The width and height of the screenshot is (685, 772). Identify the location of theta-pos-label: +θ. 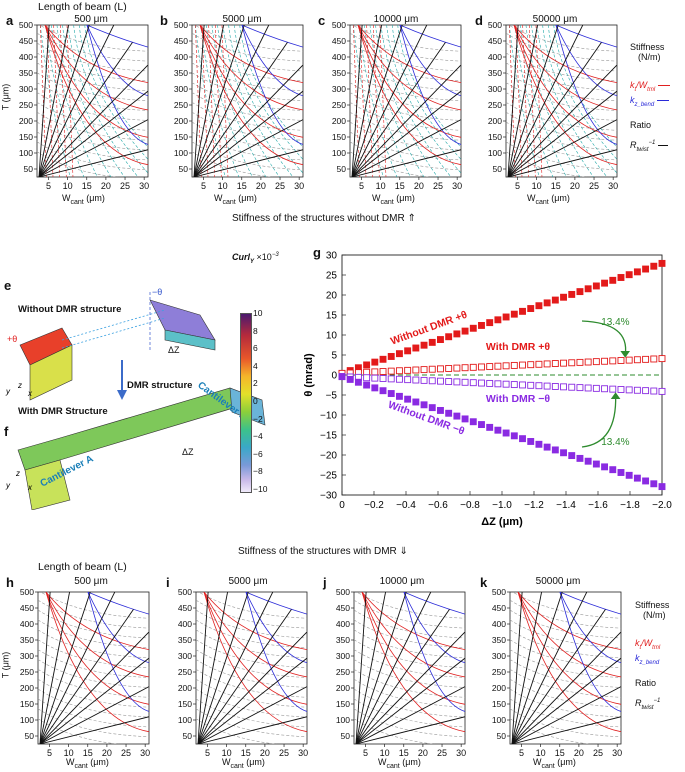
(12, 339).